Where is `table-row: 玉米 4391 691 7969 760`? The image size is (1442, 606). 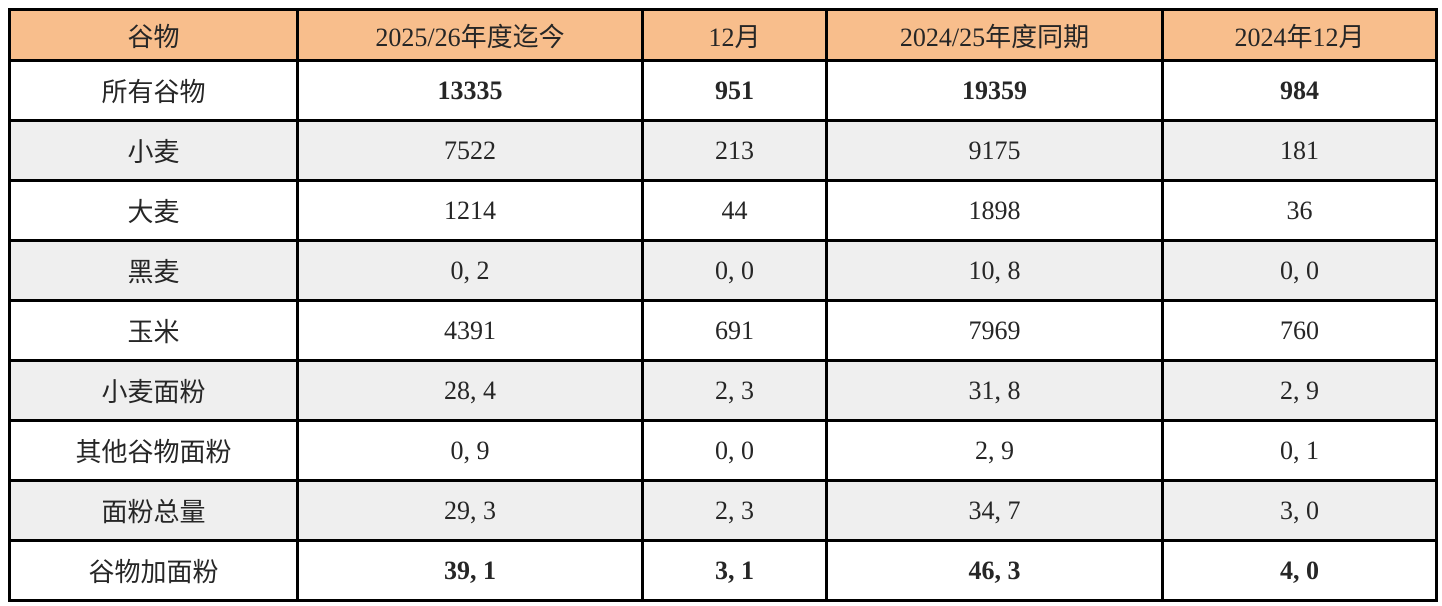
table-row: 玉米 4391 691 7969 760 is located at coordinates (723, 330).